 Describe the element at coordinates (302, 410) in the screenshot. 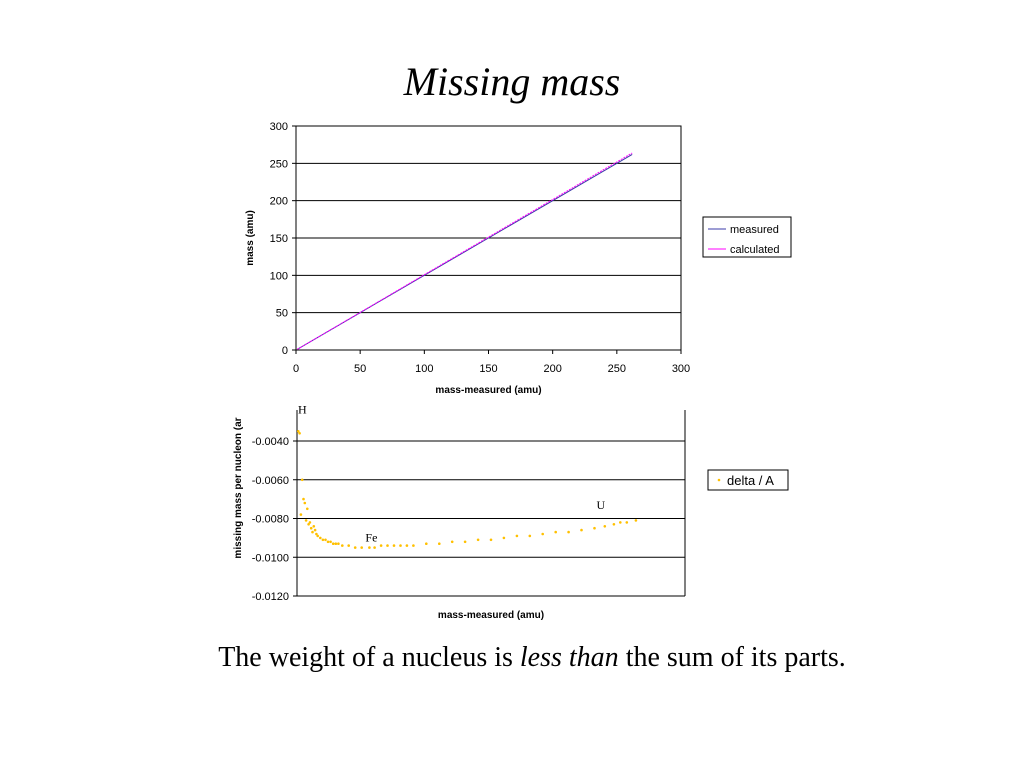

I see `annotation-H: H` at that location.